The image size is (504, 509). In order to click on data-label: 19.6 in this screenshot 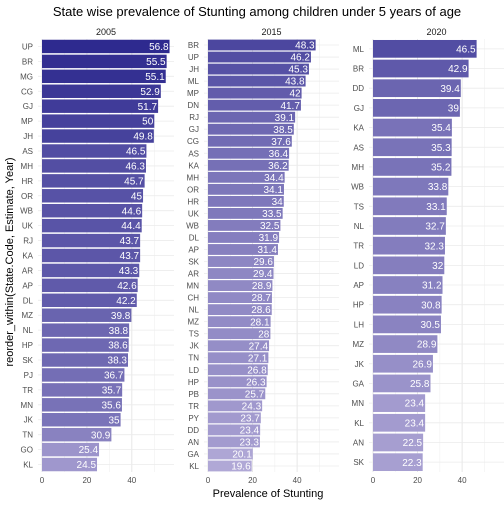, I will do `click(241, 467)`.